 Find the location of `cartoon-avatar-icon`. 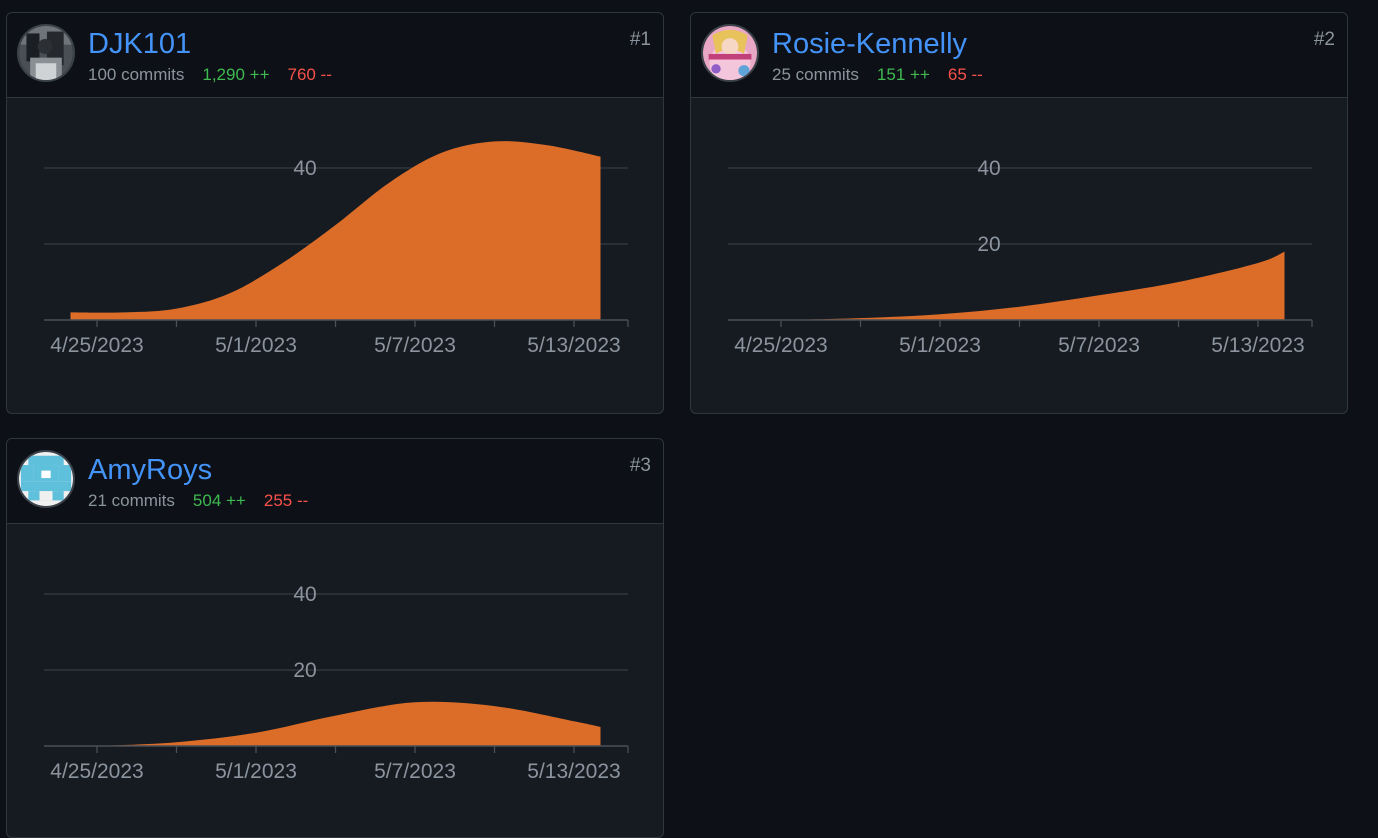

cartoon-avatar-icon is located at coordinates (730, 53).